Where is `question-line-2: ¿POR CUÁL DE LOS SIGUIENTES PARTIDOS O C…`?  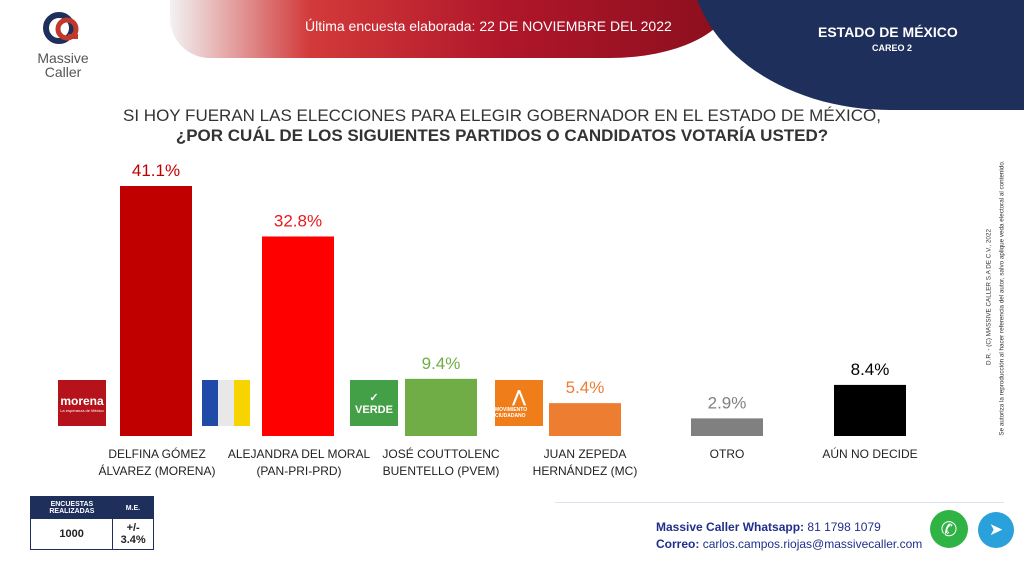
question-line-2: ¿POR CUÁL DE LOS SIGUIENTES PARTIDOS O C… is located at coordinates (502, 135).